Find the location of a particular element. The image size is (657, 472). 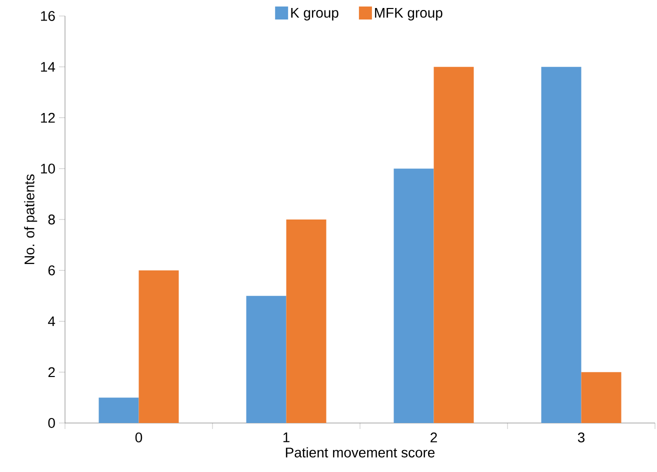

x-tick-label: 3 is located at coordinates (581, 437).